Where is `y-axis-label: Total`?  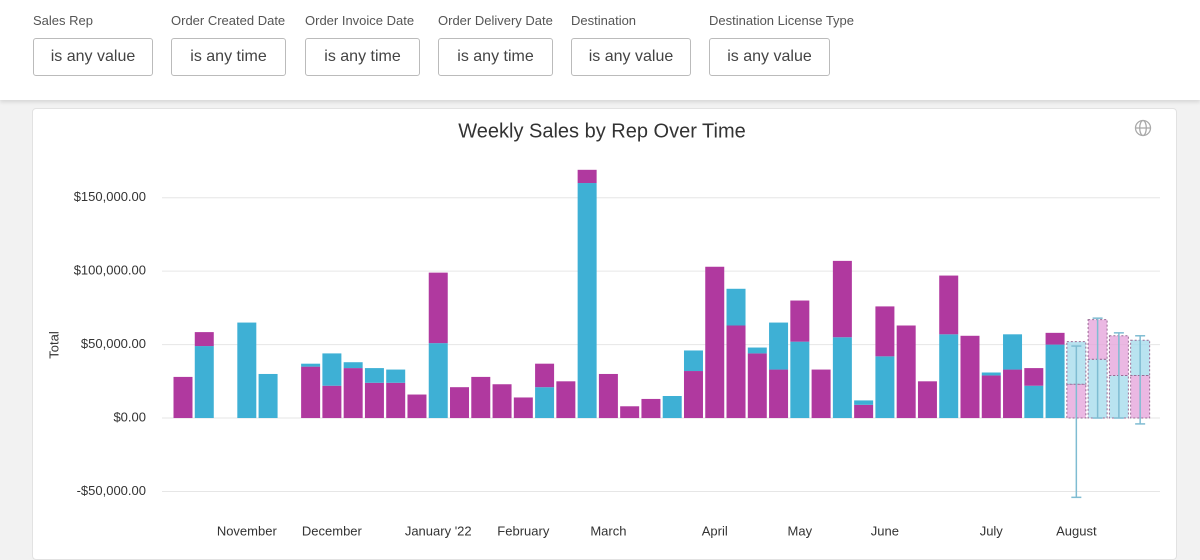
y-axis-label: Total is located at coordinates (53, 345).